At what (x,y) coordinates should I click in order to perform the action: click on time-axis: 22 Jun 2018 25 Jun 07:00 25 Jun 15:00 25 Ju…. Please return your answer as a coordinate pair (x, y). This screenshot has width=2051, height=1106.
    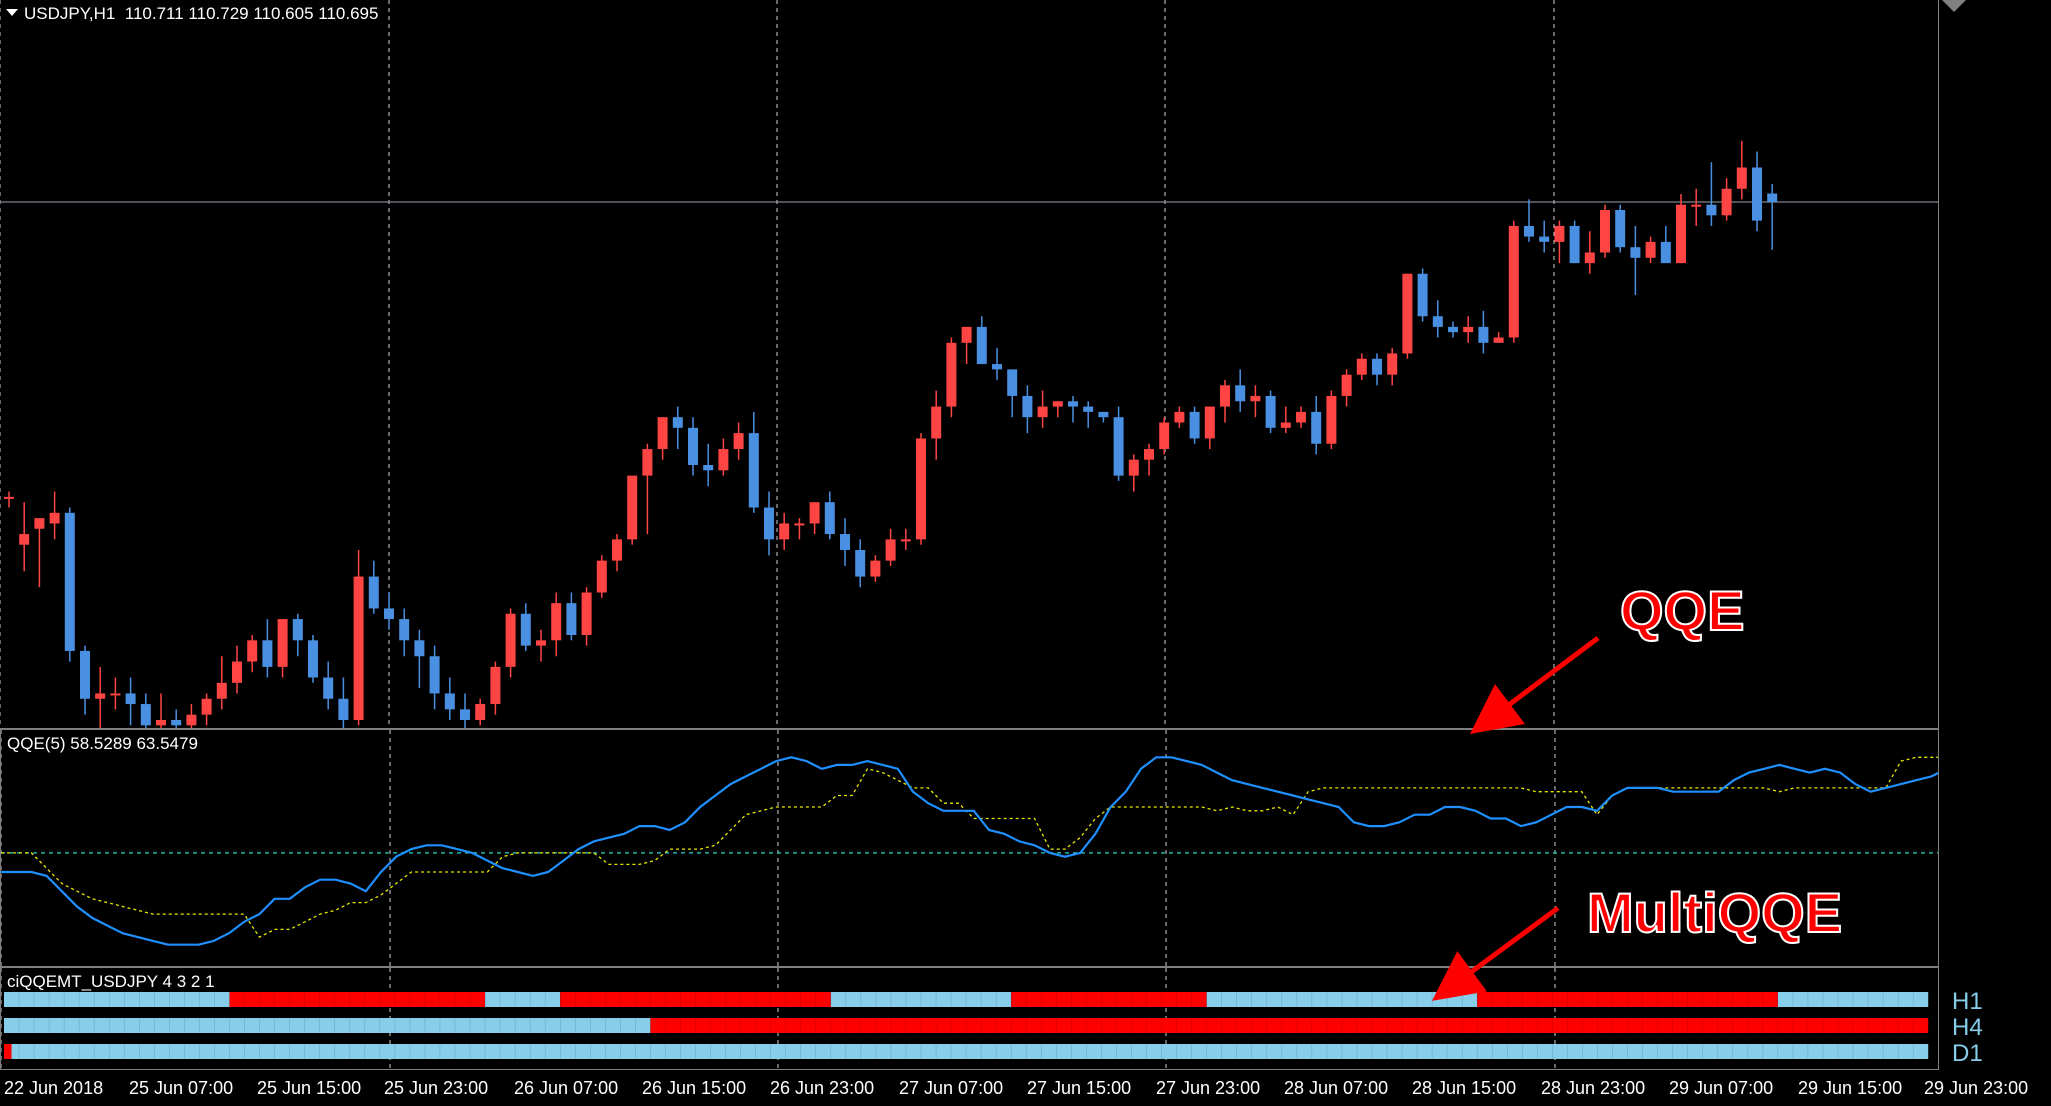
    Looking at the image, I should click on (1014, 1088).